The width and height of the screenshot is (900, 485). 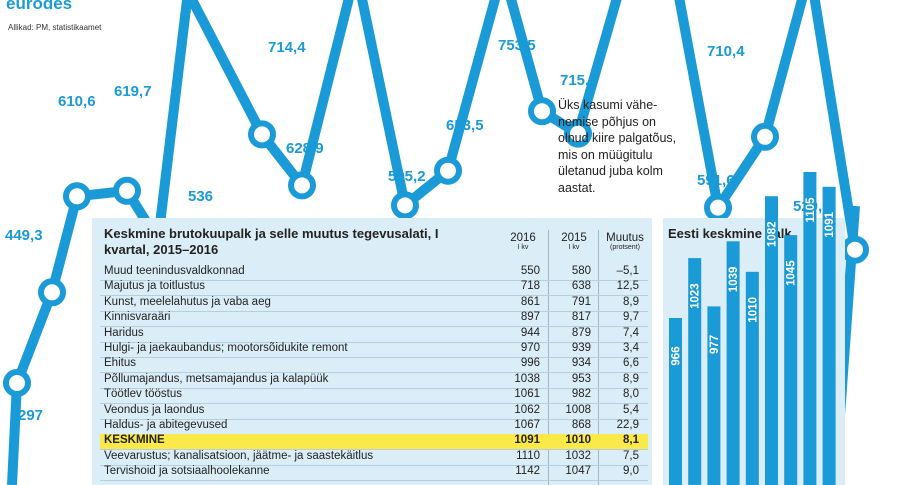 What do you see at coordinates (77, 101) in the screenshot?
I see `line-point-label: 610,6` at bounding box center [77, 101].